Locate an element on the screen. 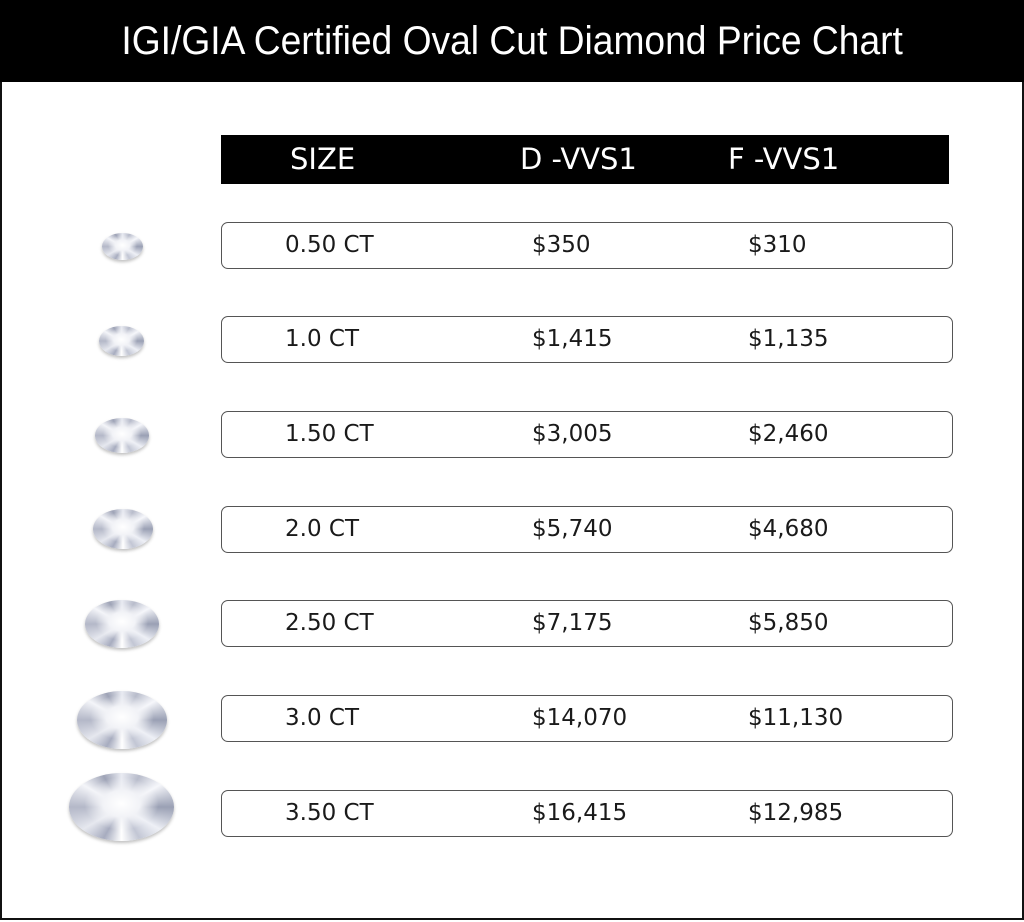 This screenshot has height=922, width=1024. table-row: 1.50 CT $3,005 $2,460 is located at coordinates (587, 434).